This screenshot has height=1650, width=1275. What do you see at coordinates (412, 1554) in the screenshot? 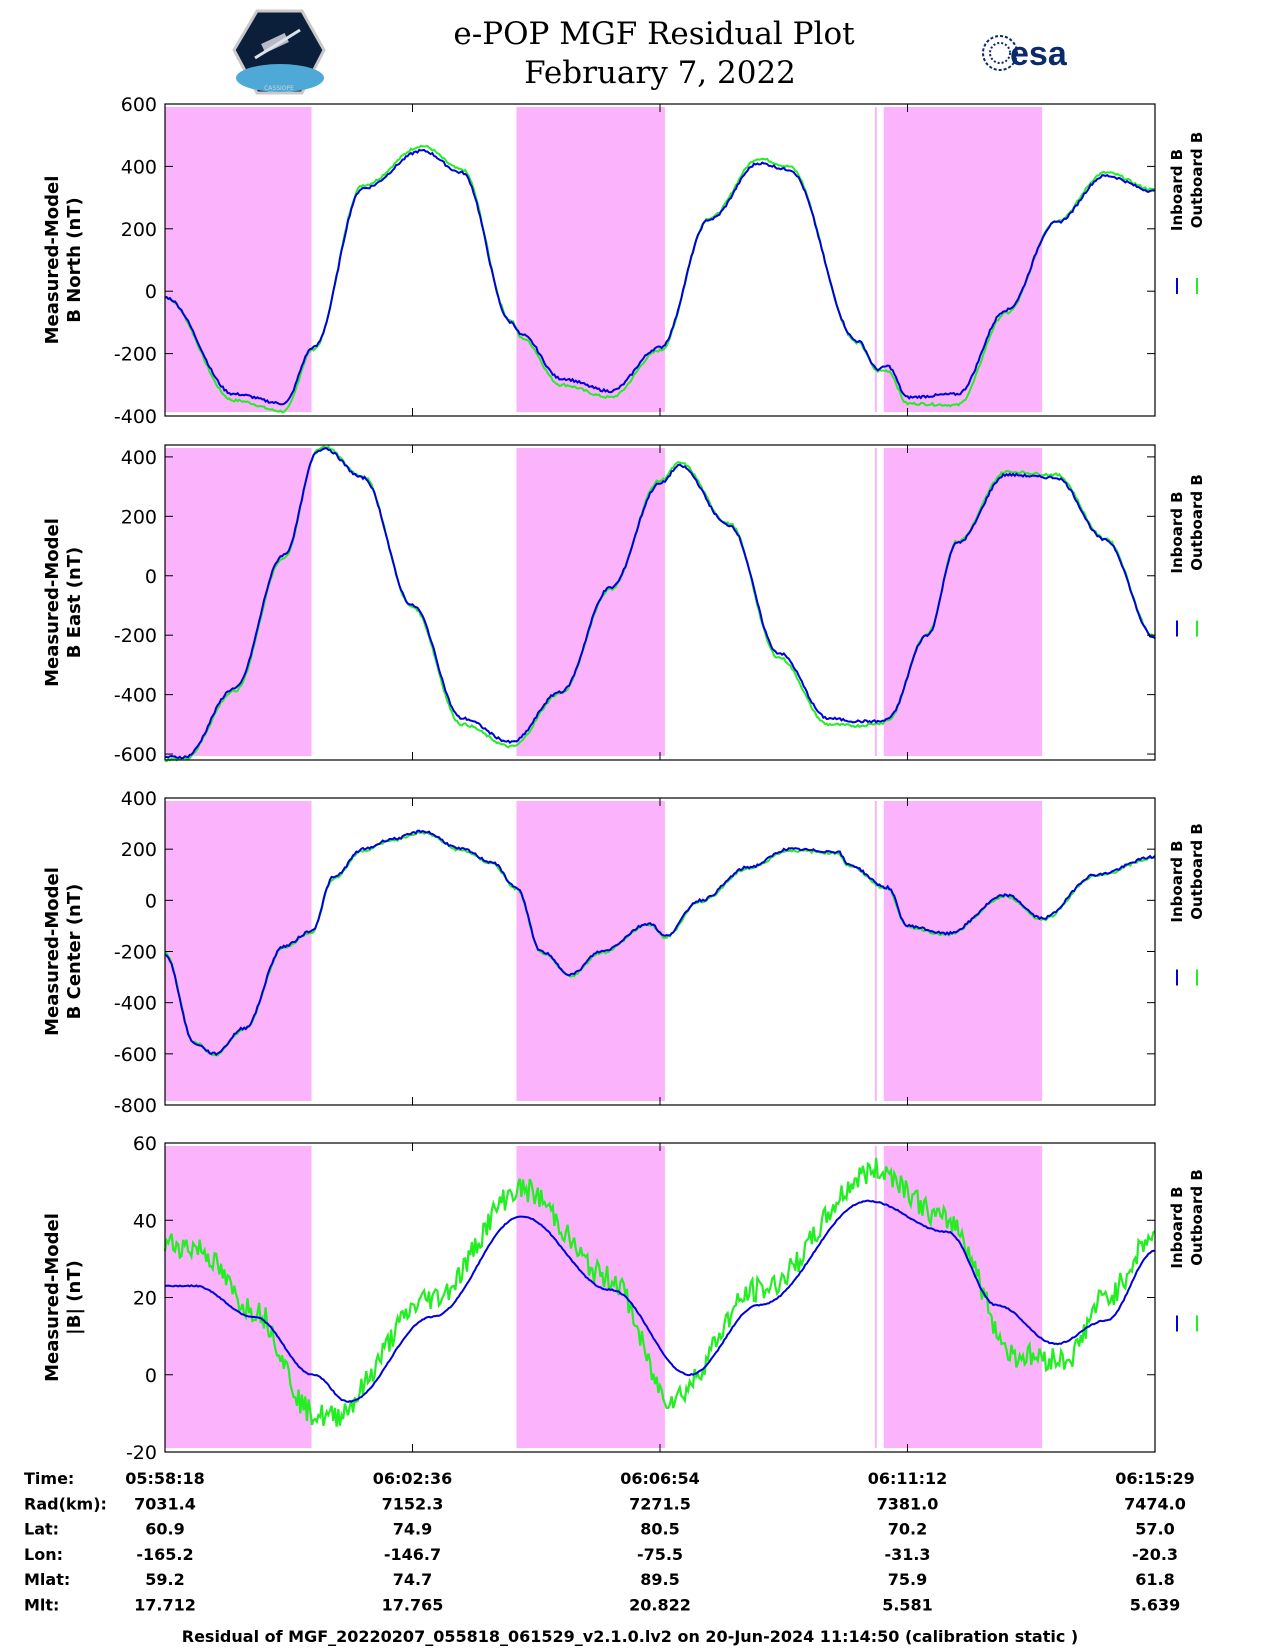
I see `table-cell: -146.7` at bounding box center [412, 1554].